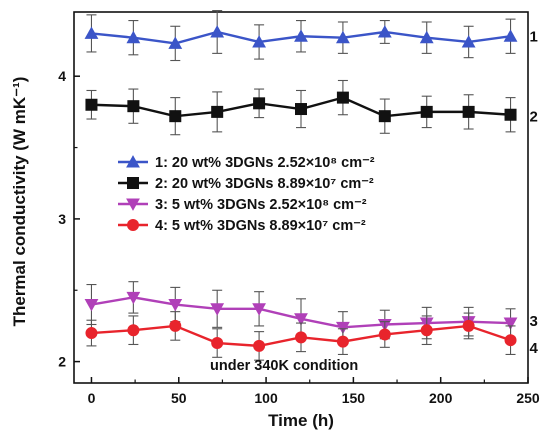 The image size is (540, 433). I want to click on series-end-label: 4, so click(534, 348).